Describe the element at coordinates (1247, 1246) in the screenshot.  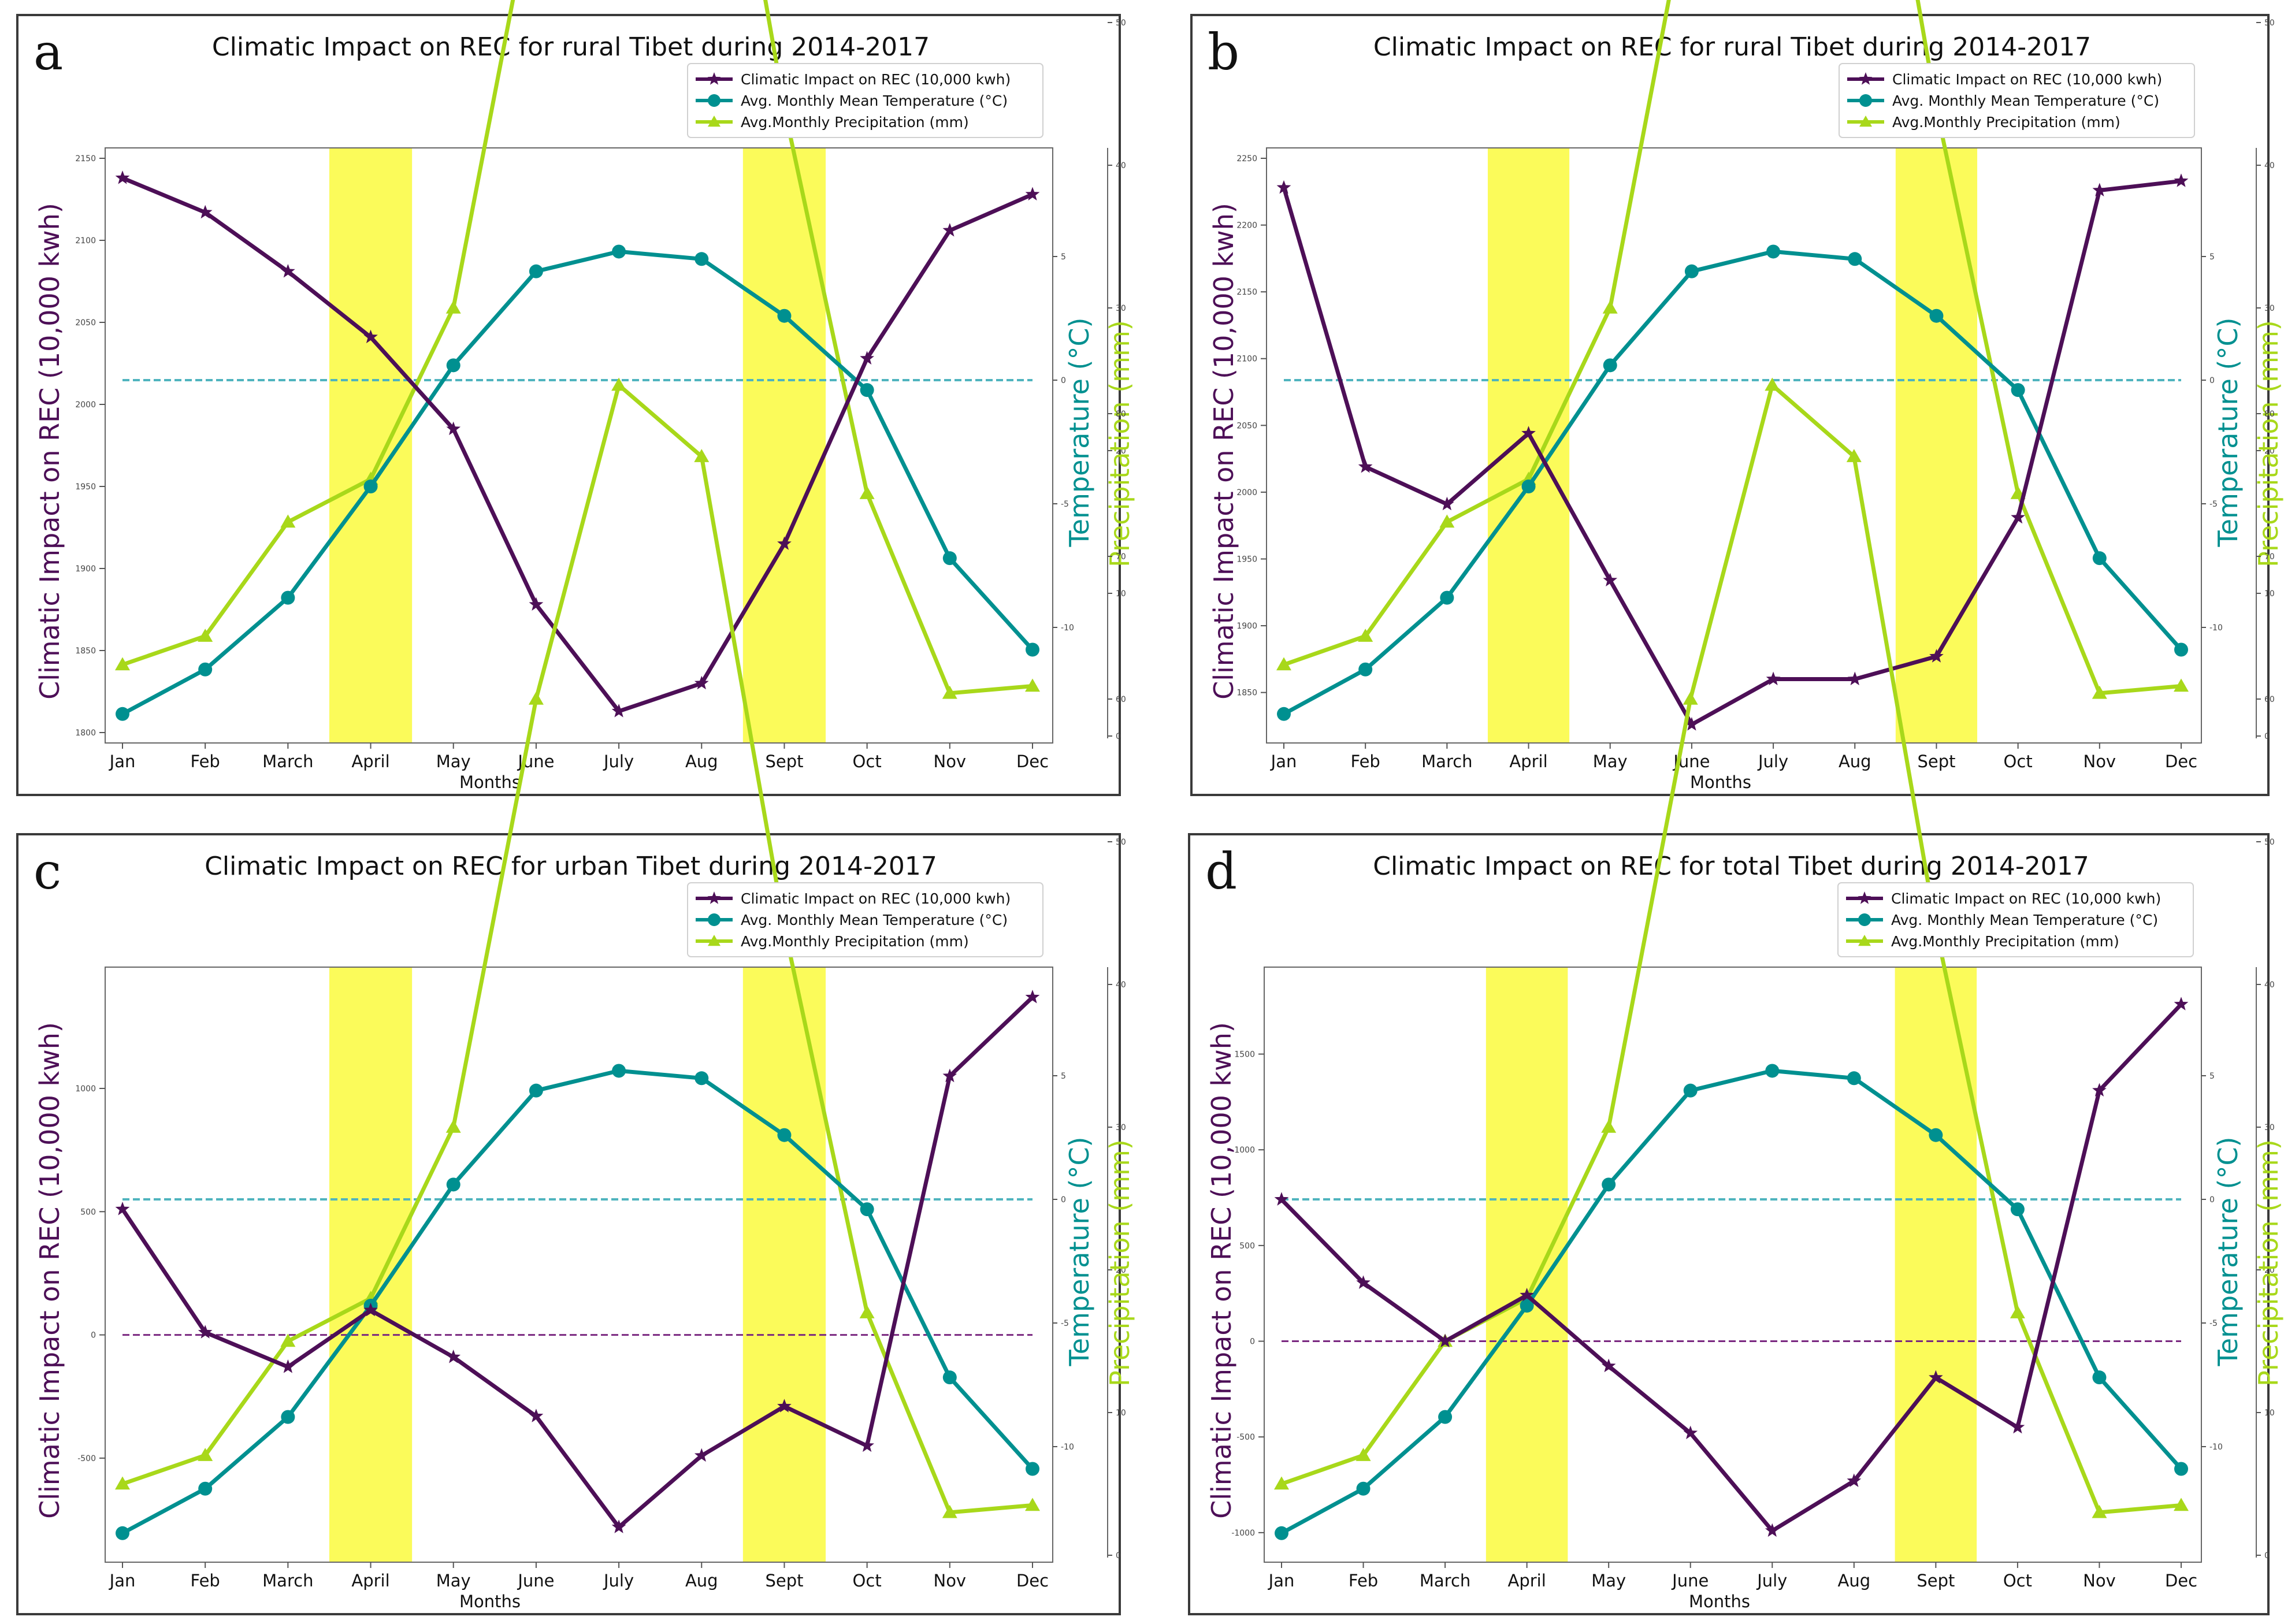
I see `y-tick-label: 500` at that location.